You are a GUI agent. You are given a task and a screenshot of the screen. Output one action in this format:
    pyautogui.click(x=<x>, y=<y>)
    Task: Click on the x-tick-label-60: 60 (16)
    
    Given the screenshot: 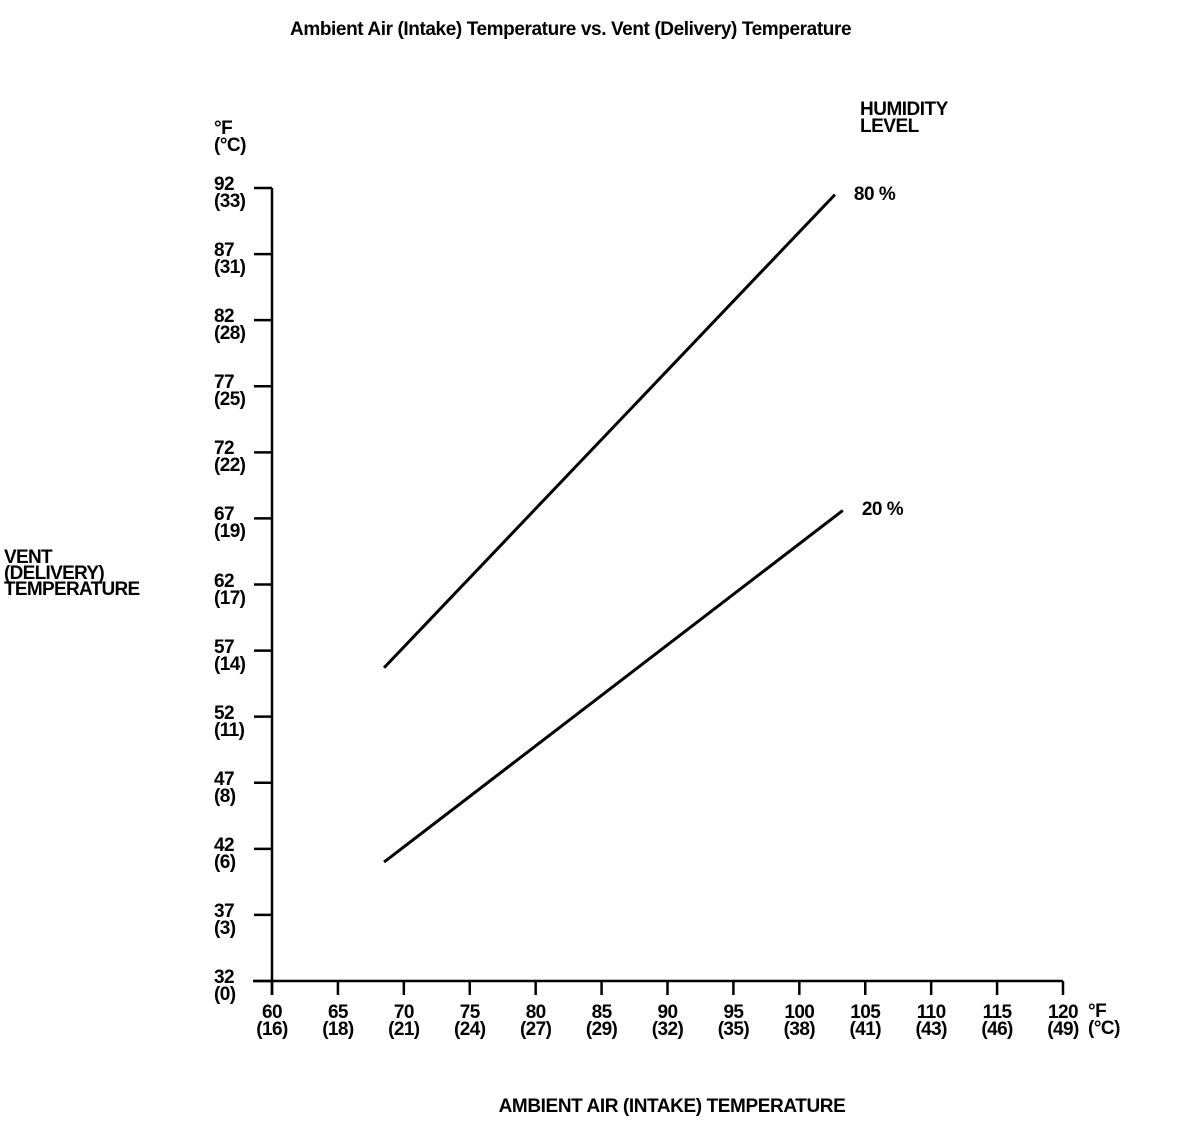 What is the action you would take?
    pyautogui.click(x=272, y=1021)
    